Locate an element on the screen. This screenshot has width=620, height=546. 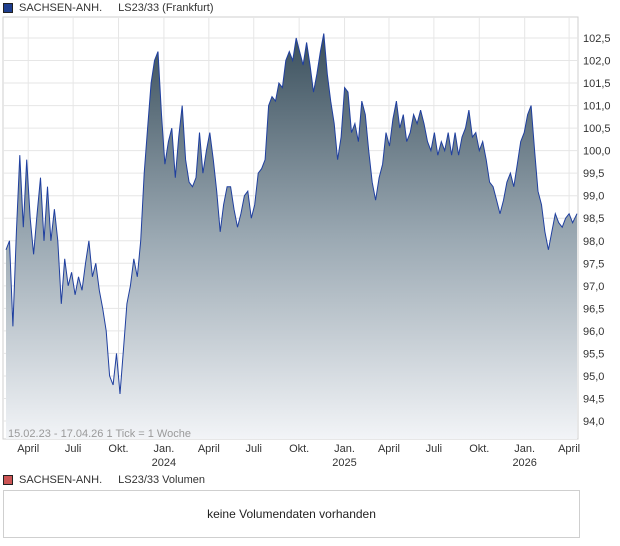
range-note: 15.02.23 - 17.04.26 1 Tick = 1 Woche is located at coordinates (99, 434).